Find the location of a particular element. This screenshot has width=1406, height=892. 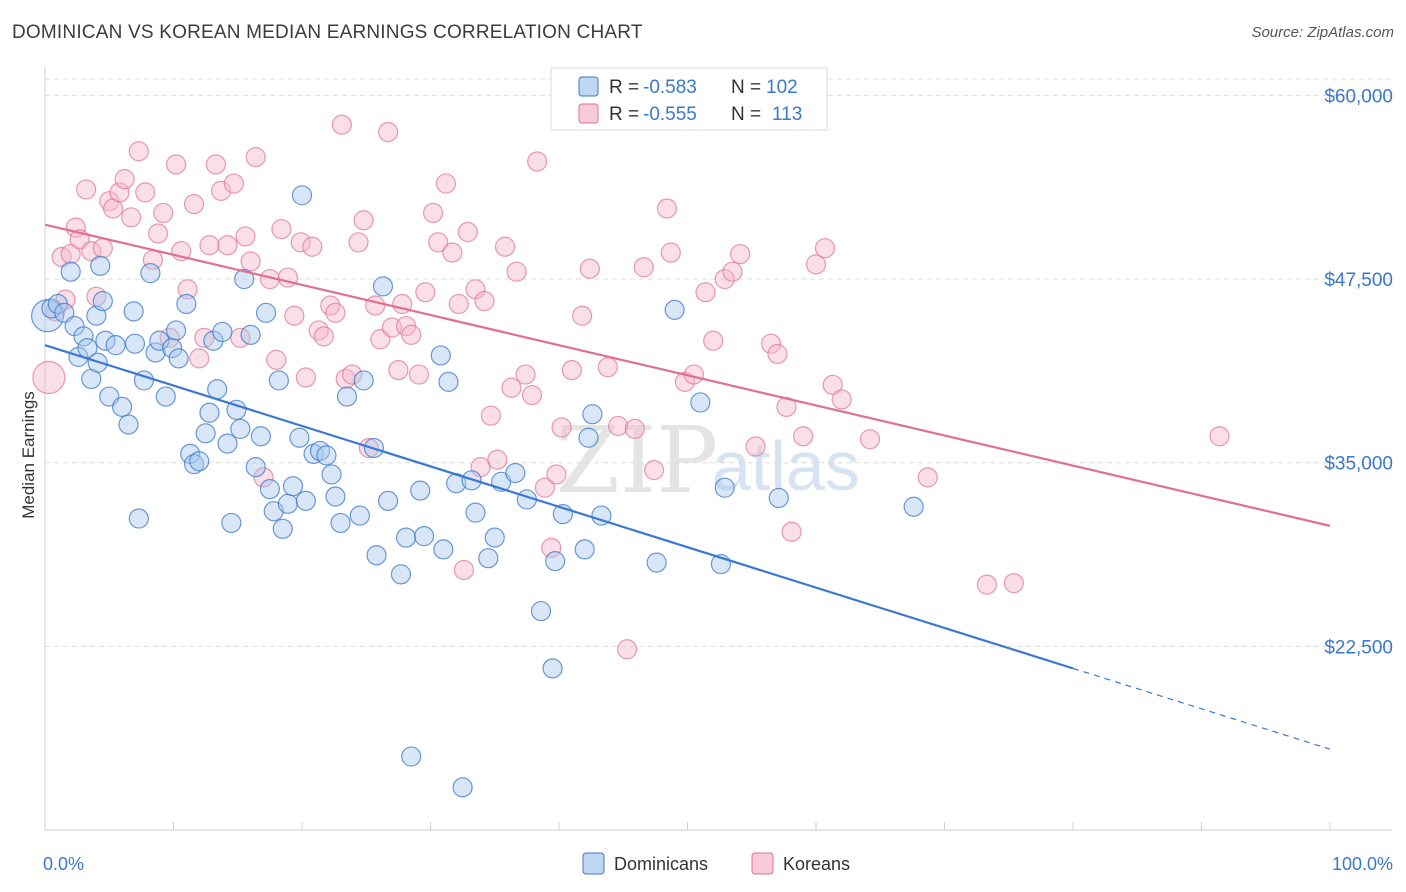

correlation-legend: R = -0.583 N = 102 R = -0.555 N = 113 is located at coordinates (689, 99).